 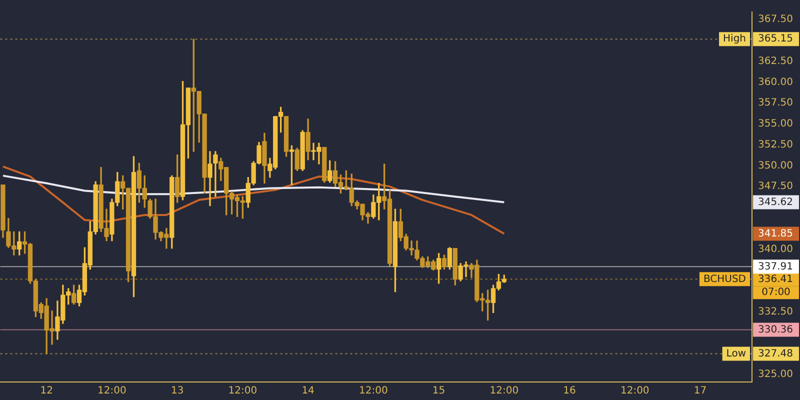 What do you see at coordinates (700, 391) in the screenshot?
I see `x-tick-label: 17` at bounding box center [700, 391].